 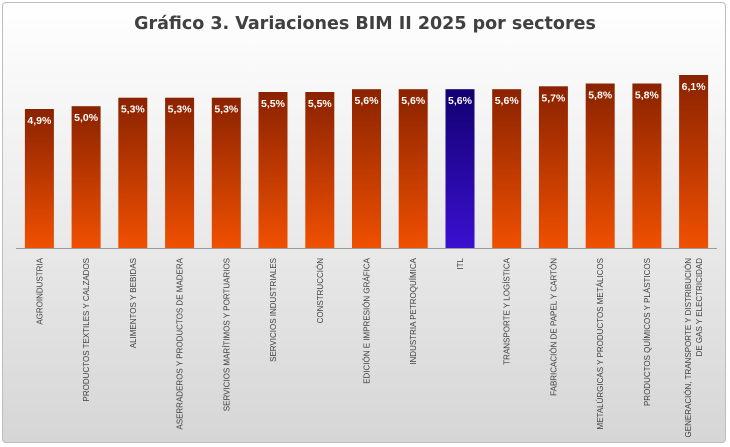 I want to click on data-label-13: 5,8%, so click(x=600, y=96).